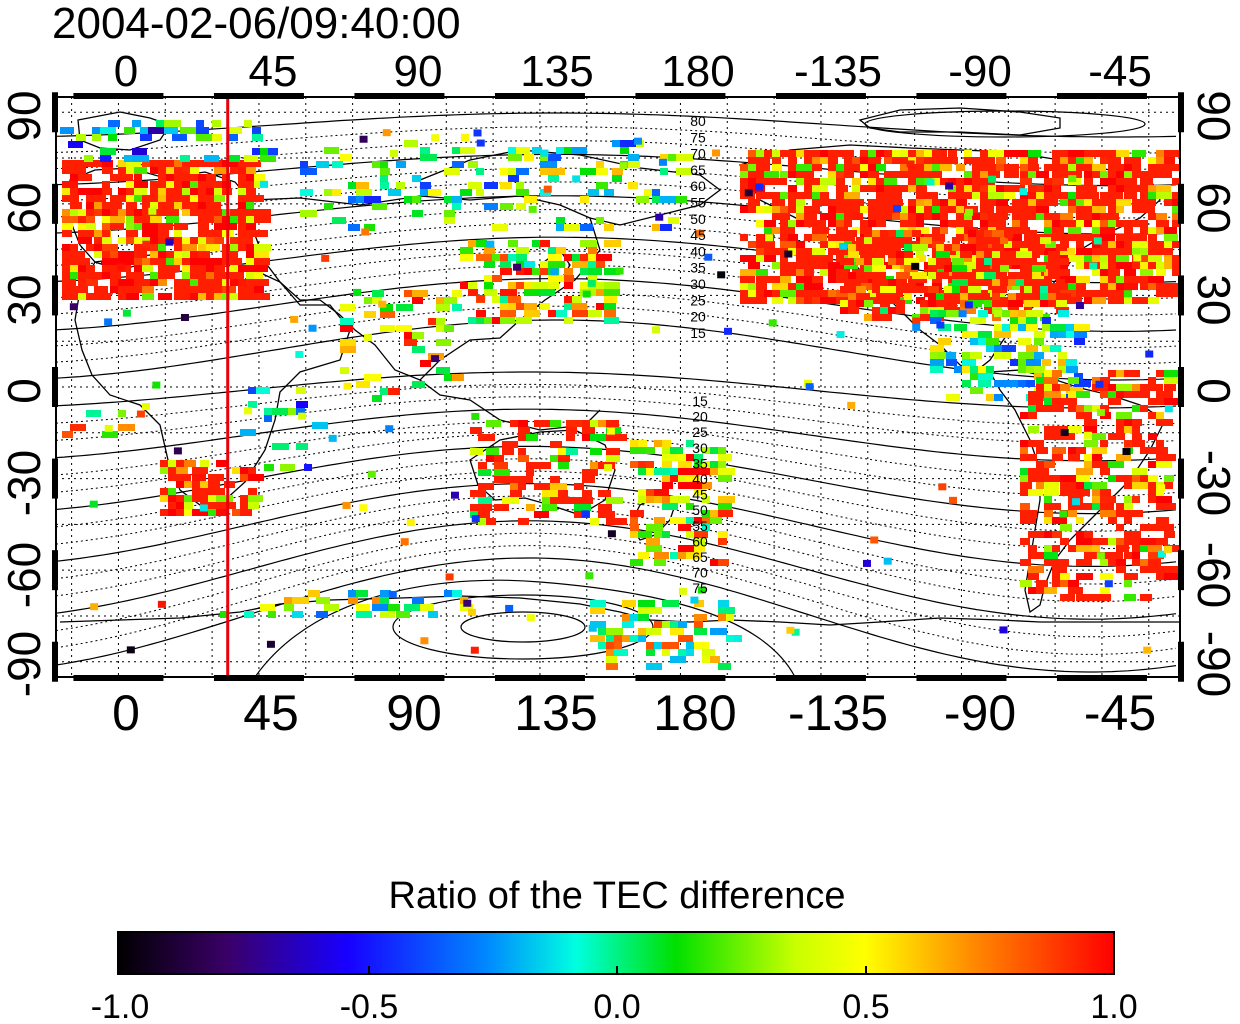  Describe the element at coordinates (698, 235) in the screenshot. I see `contour-label: 45` at that location.